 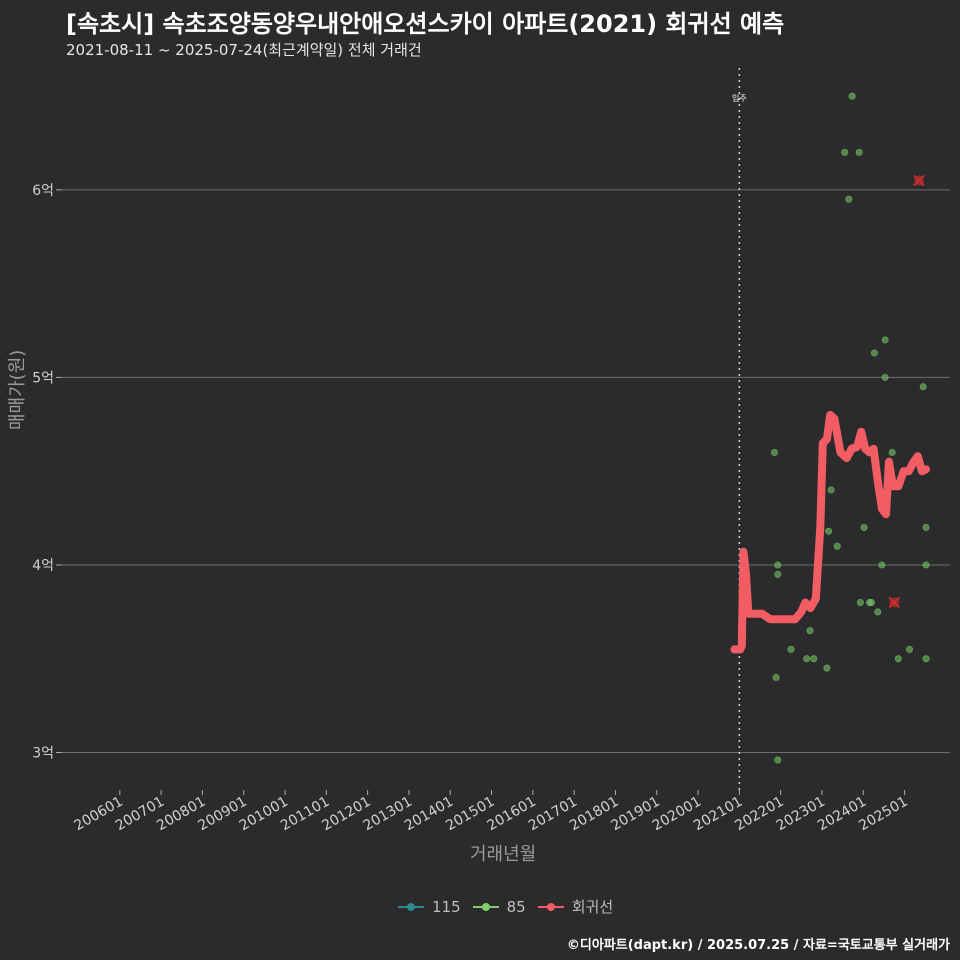 I want to click on legend-label-regression: 회귀선, so click(x=592, y=907).